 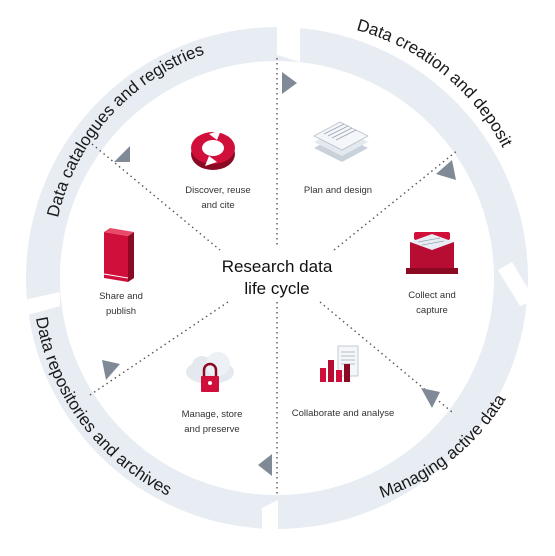 I want to click on sector-share-line2: publish, so click(x=121, y=311).